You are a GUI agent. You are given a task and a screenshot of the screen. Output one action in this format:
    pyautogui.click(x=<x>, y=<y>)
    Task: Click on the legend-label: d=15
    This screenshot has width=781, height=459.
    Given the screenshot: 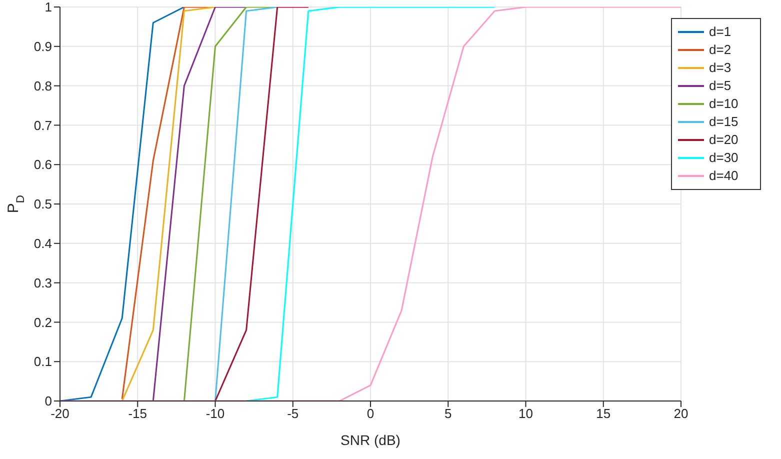 What is the action you would take?
    pyautogui.click(x=723, y=122)
    